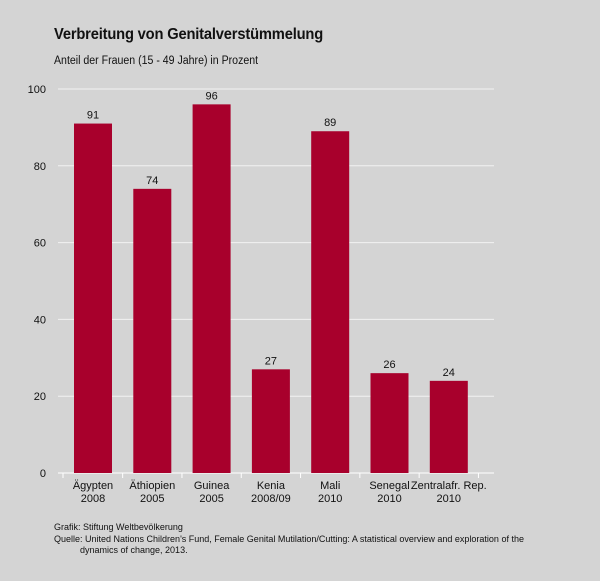  What do you see at coordinates (389, 365) in the screenshot?
I see `data-label-5: 26` at bounding box center [389, 365].